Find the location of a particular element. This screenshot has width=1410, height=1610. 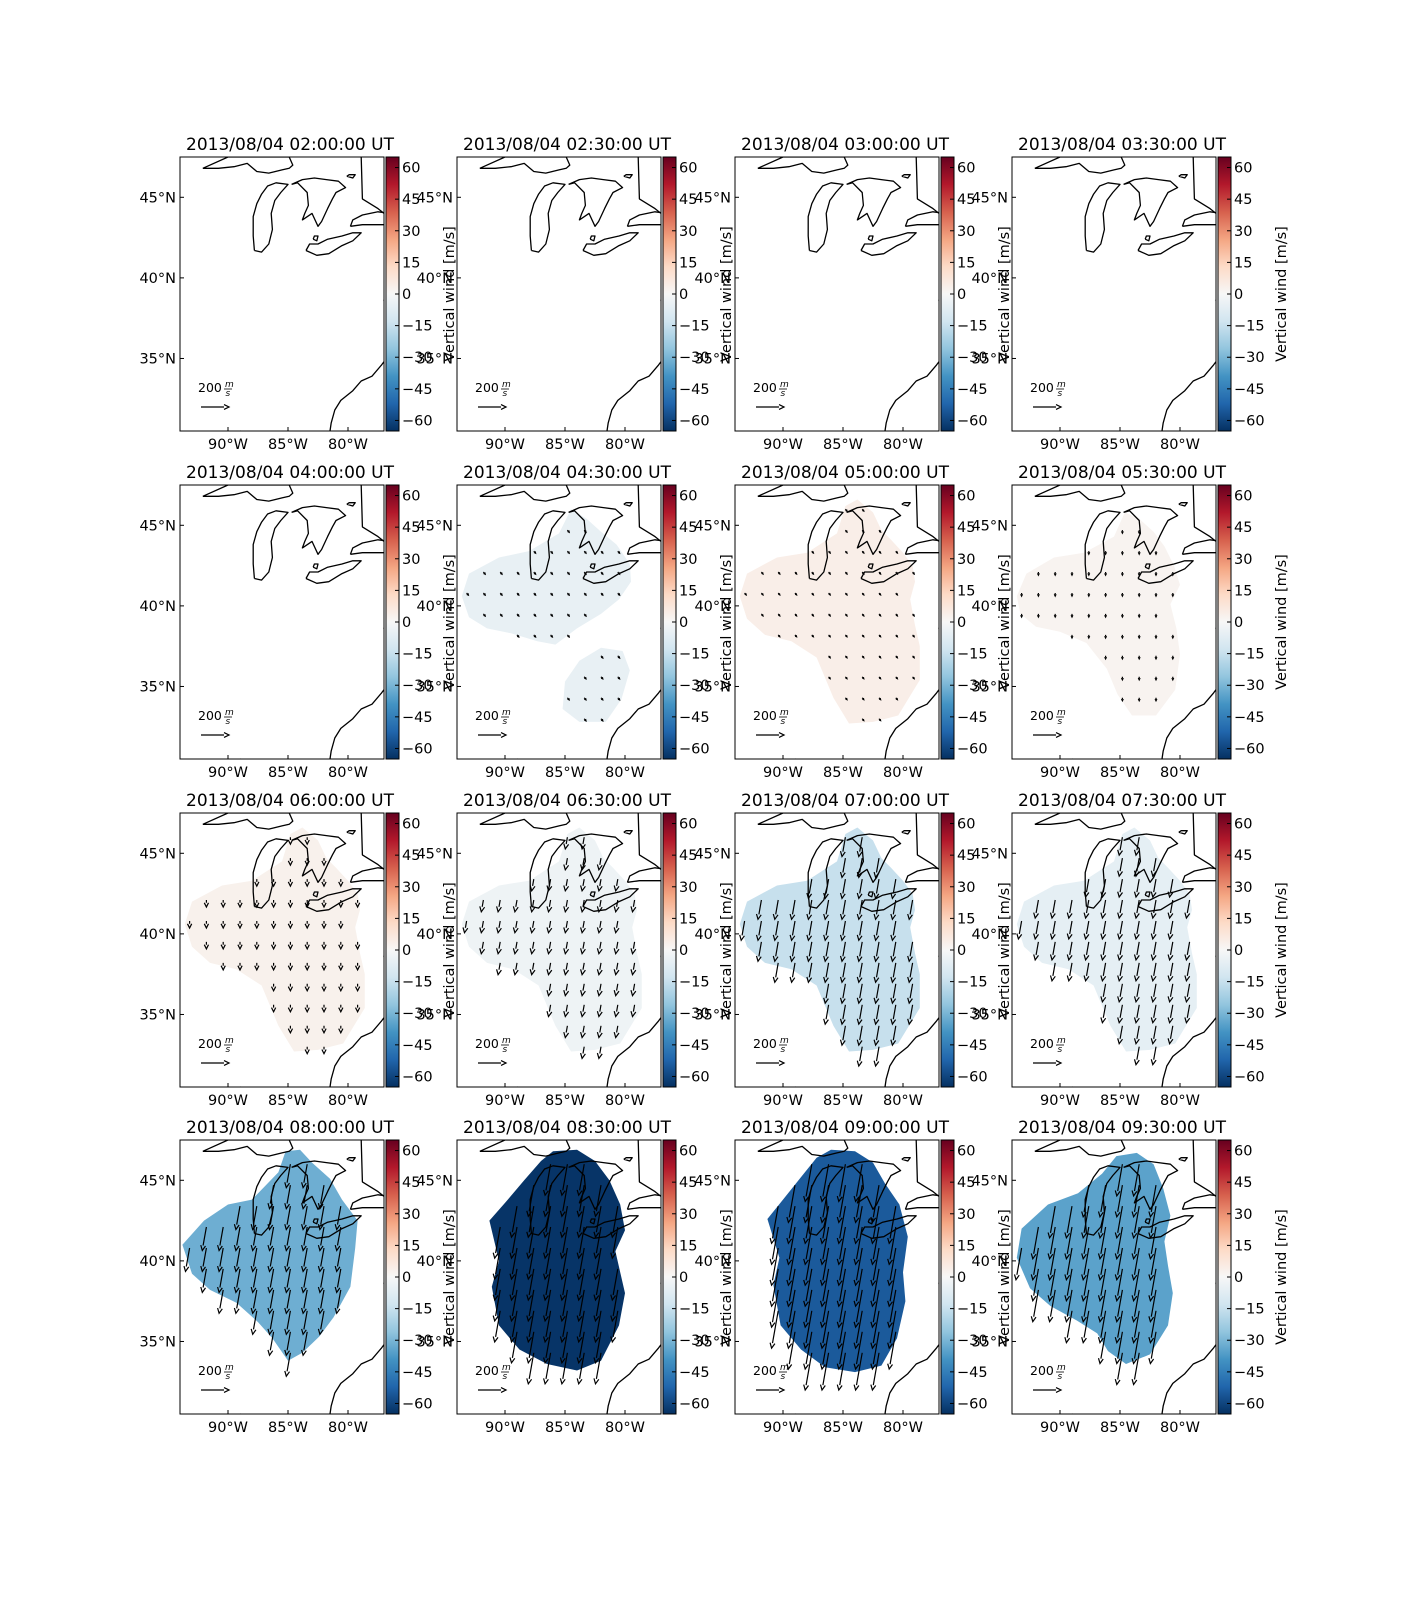

colorbar-tick-label: 0 is located at coordinates (1238, 295).